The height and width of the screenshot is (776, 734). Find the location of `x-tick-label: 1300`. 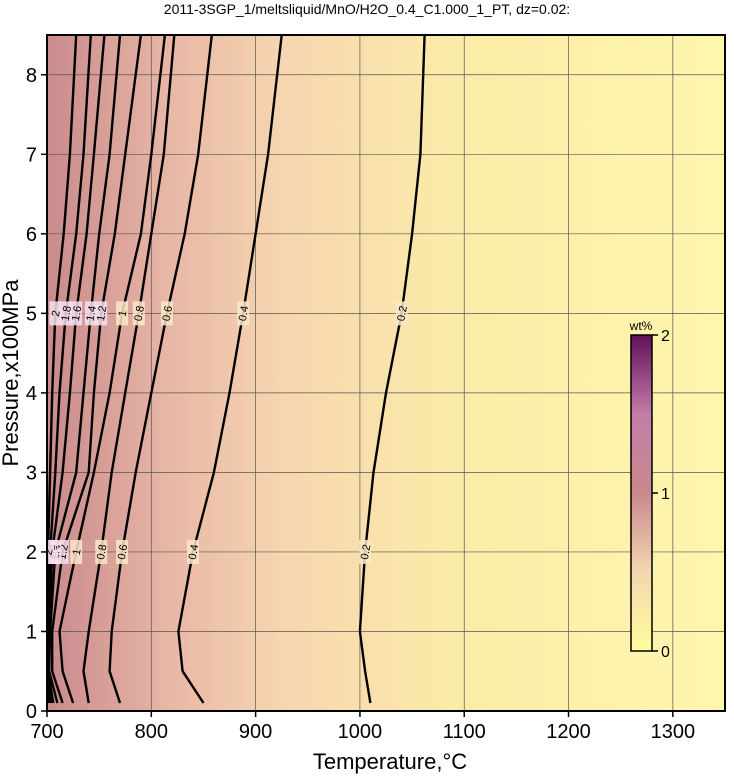

x-tick-label: 1300 is located at coordinates (673, 732).